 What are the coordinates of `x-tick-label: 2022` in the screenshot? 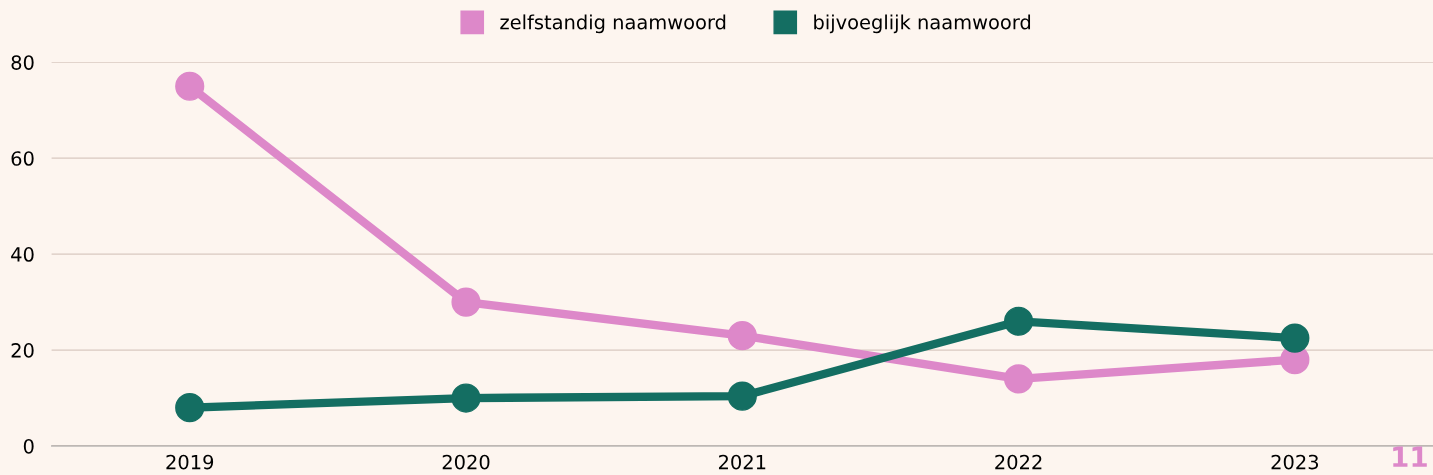 It's located at (1018, 462).